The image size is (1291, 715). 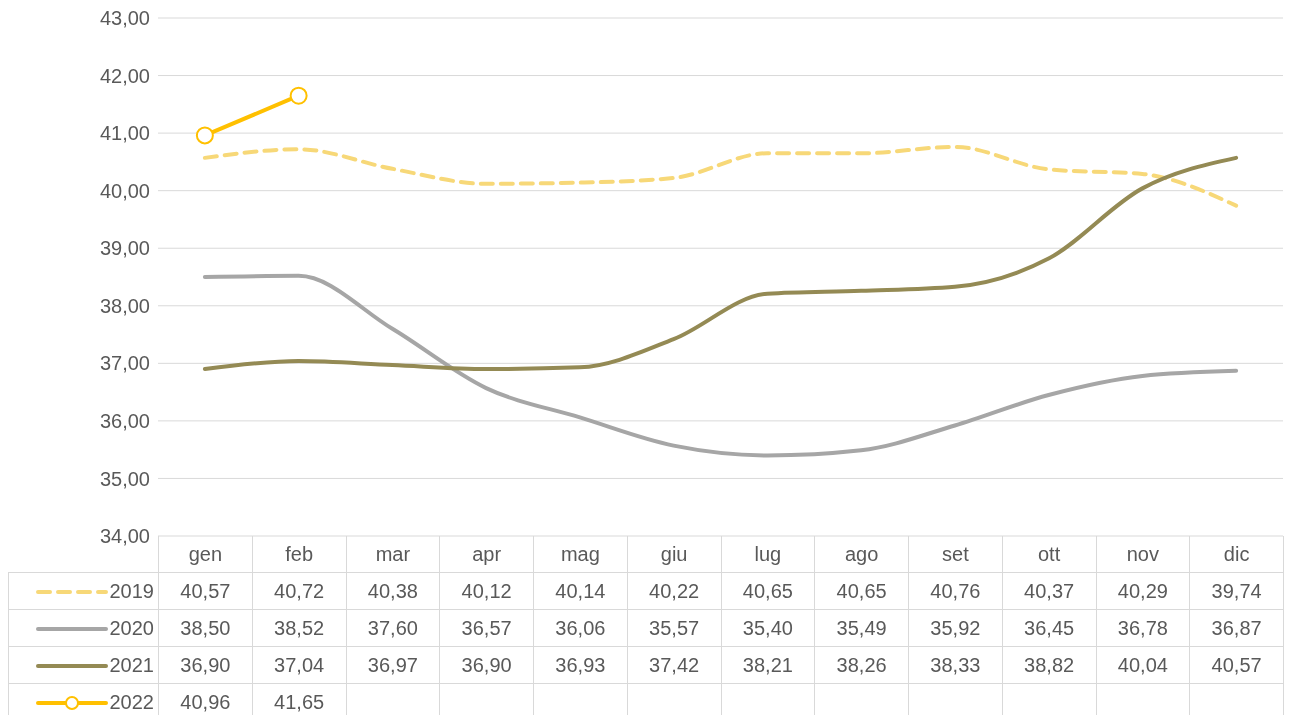 I want to click on data-label: 36,87, so click(x=1236, y=628).